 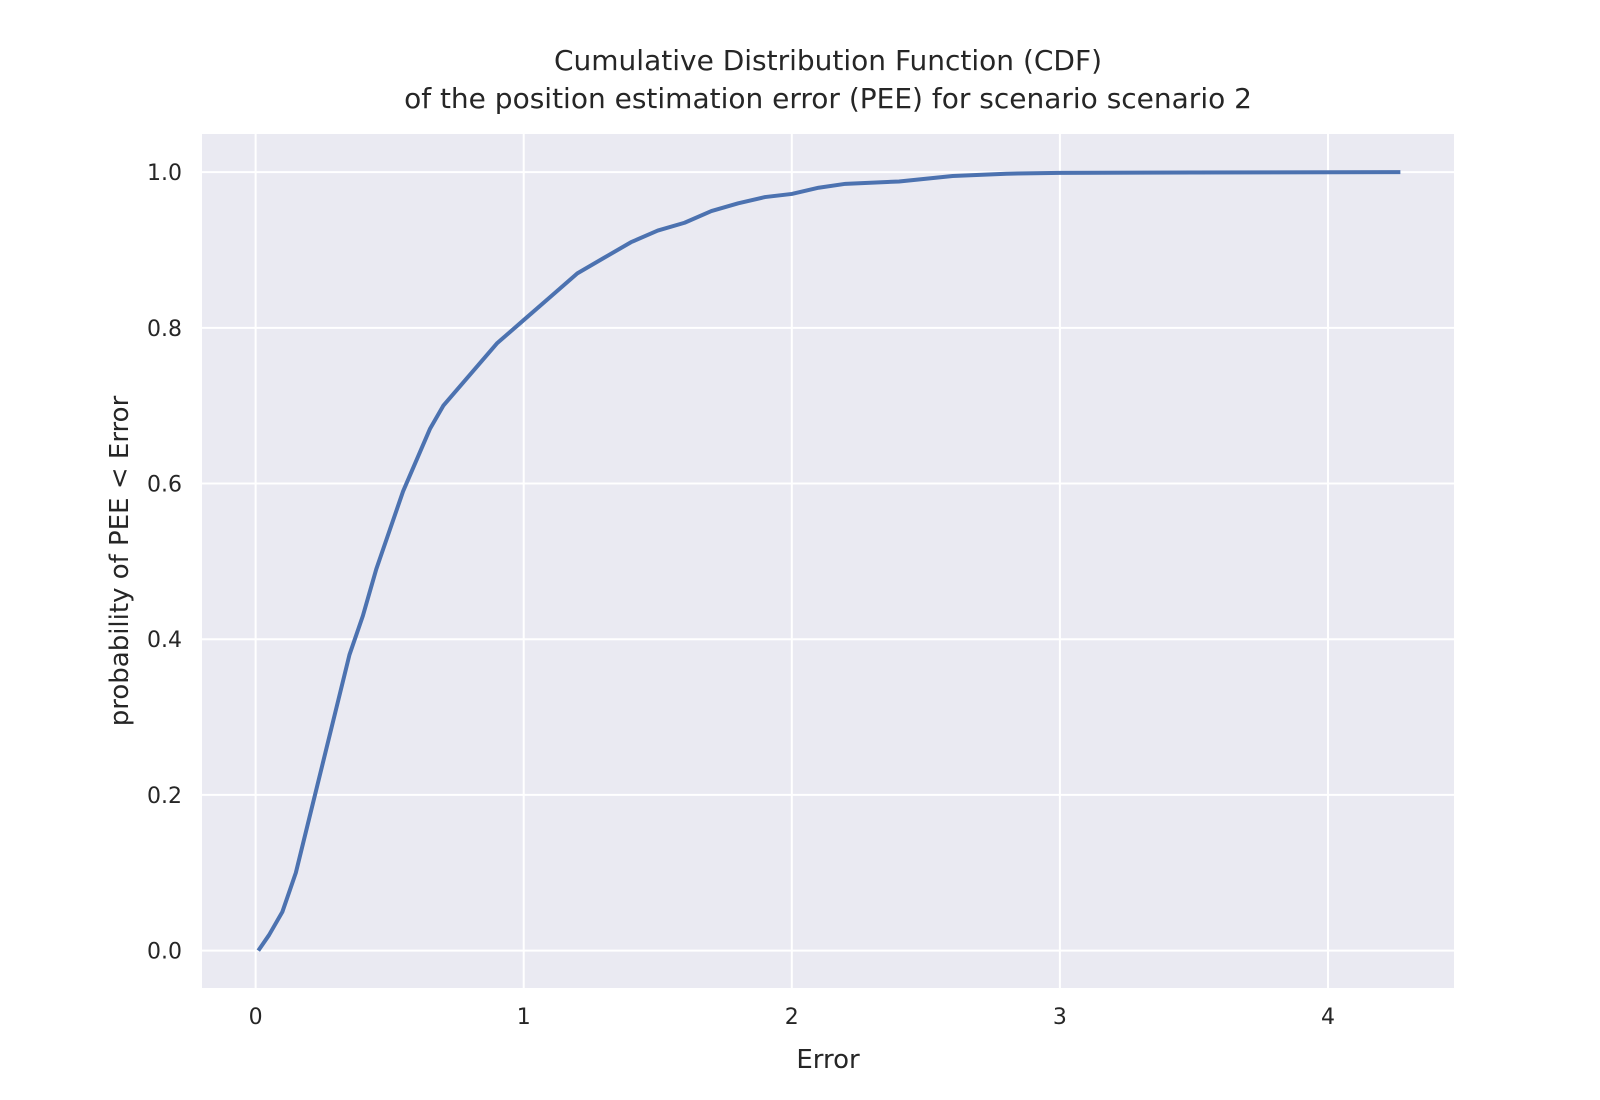 I want to click on x-tick-label: 2, so click(x=792, y=1017).